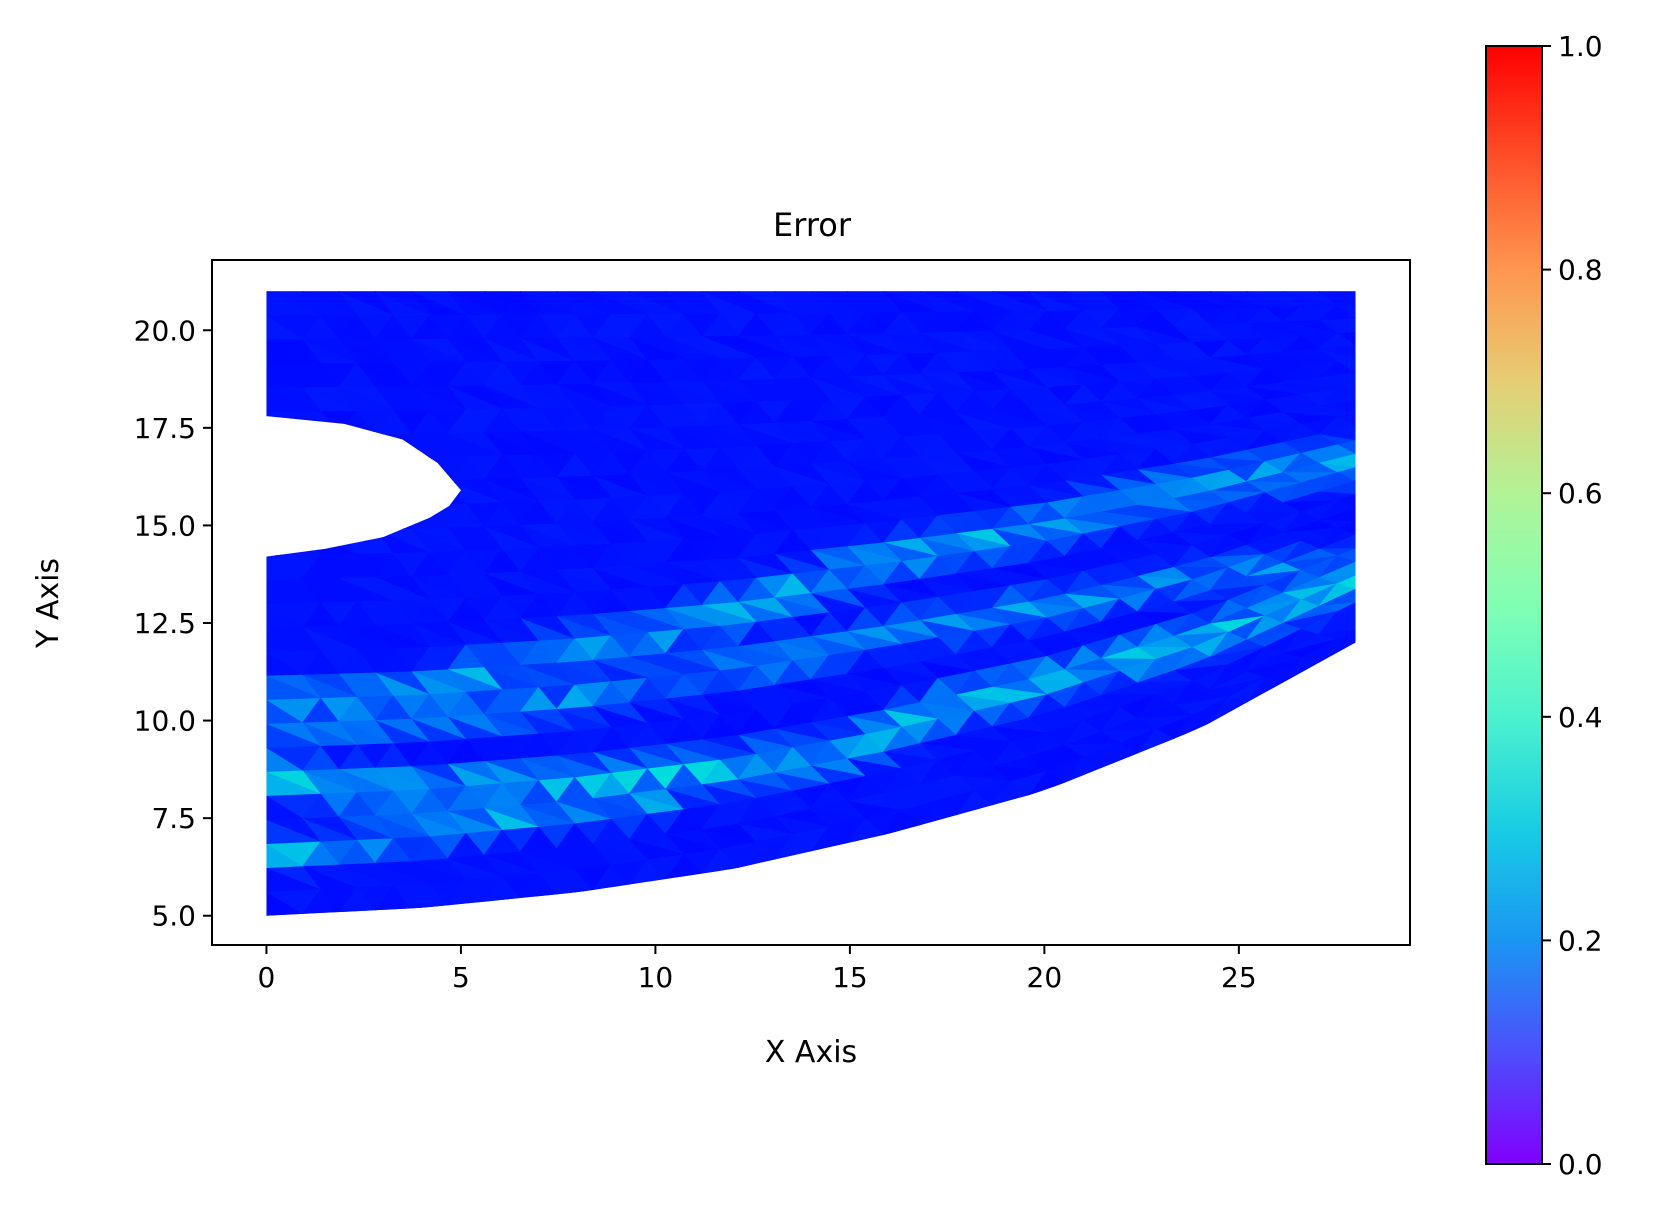 The width and height of the screenshot is (1656, 1210). Describe the element at coordinates (1337, 298) in the screenshot. I see `mesh-triangle` at that location.